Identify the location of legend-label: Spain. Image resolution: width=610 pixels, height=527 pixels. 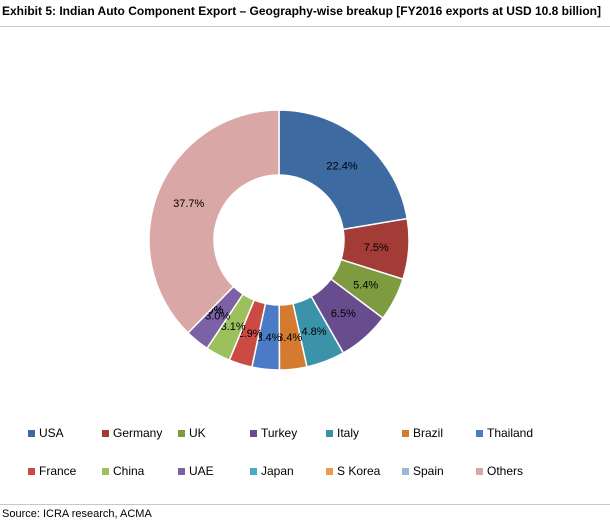
(428, 471).